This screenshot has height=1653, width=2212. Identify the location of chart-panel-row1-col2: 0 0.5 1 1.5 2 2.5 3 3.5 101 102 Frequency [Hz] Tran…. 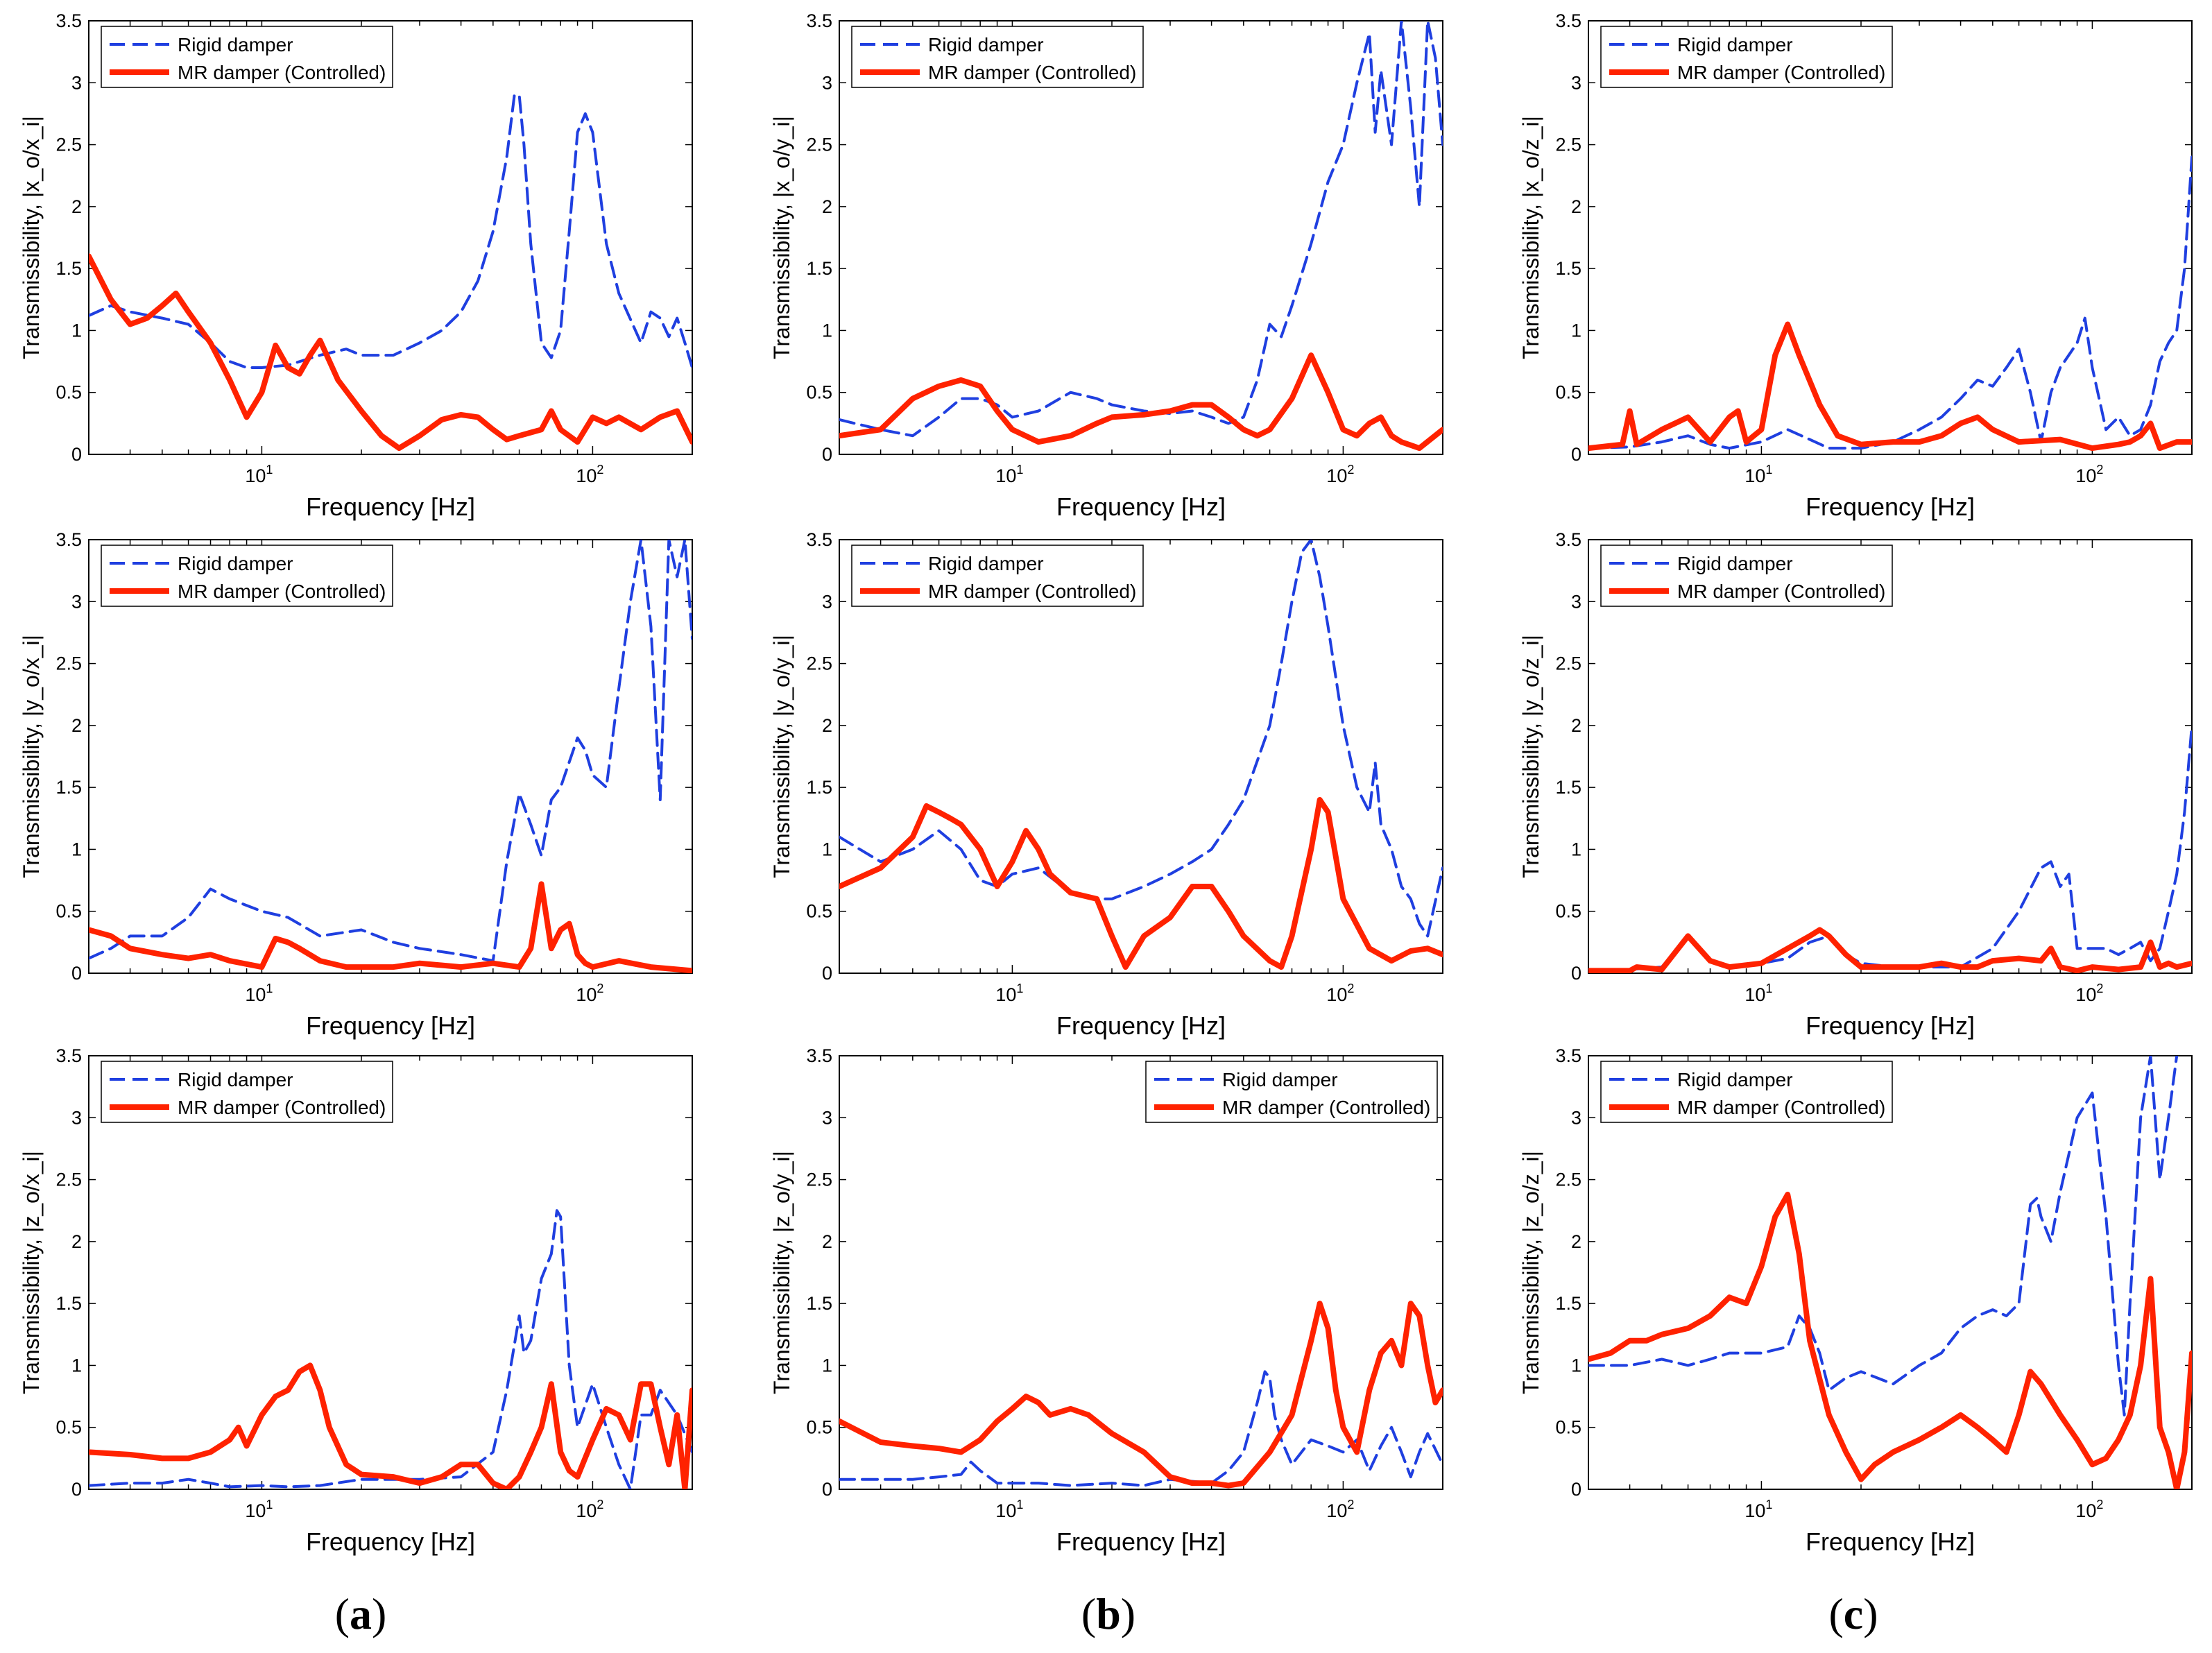
(1106, 265).